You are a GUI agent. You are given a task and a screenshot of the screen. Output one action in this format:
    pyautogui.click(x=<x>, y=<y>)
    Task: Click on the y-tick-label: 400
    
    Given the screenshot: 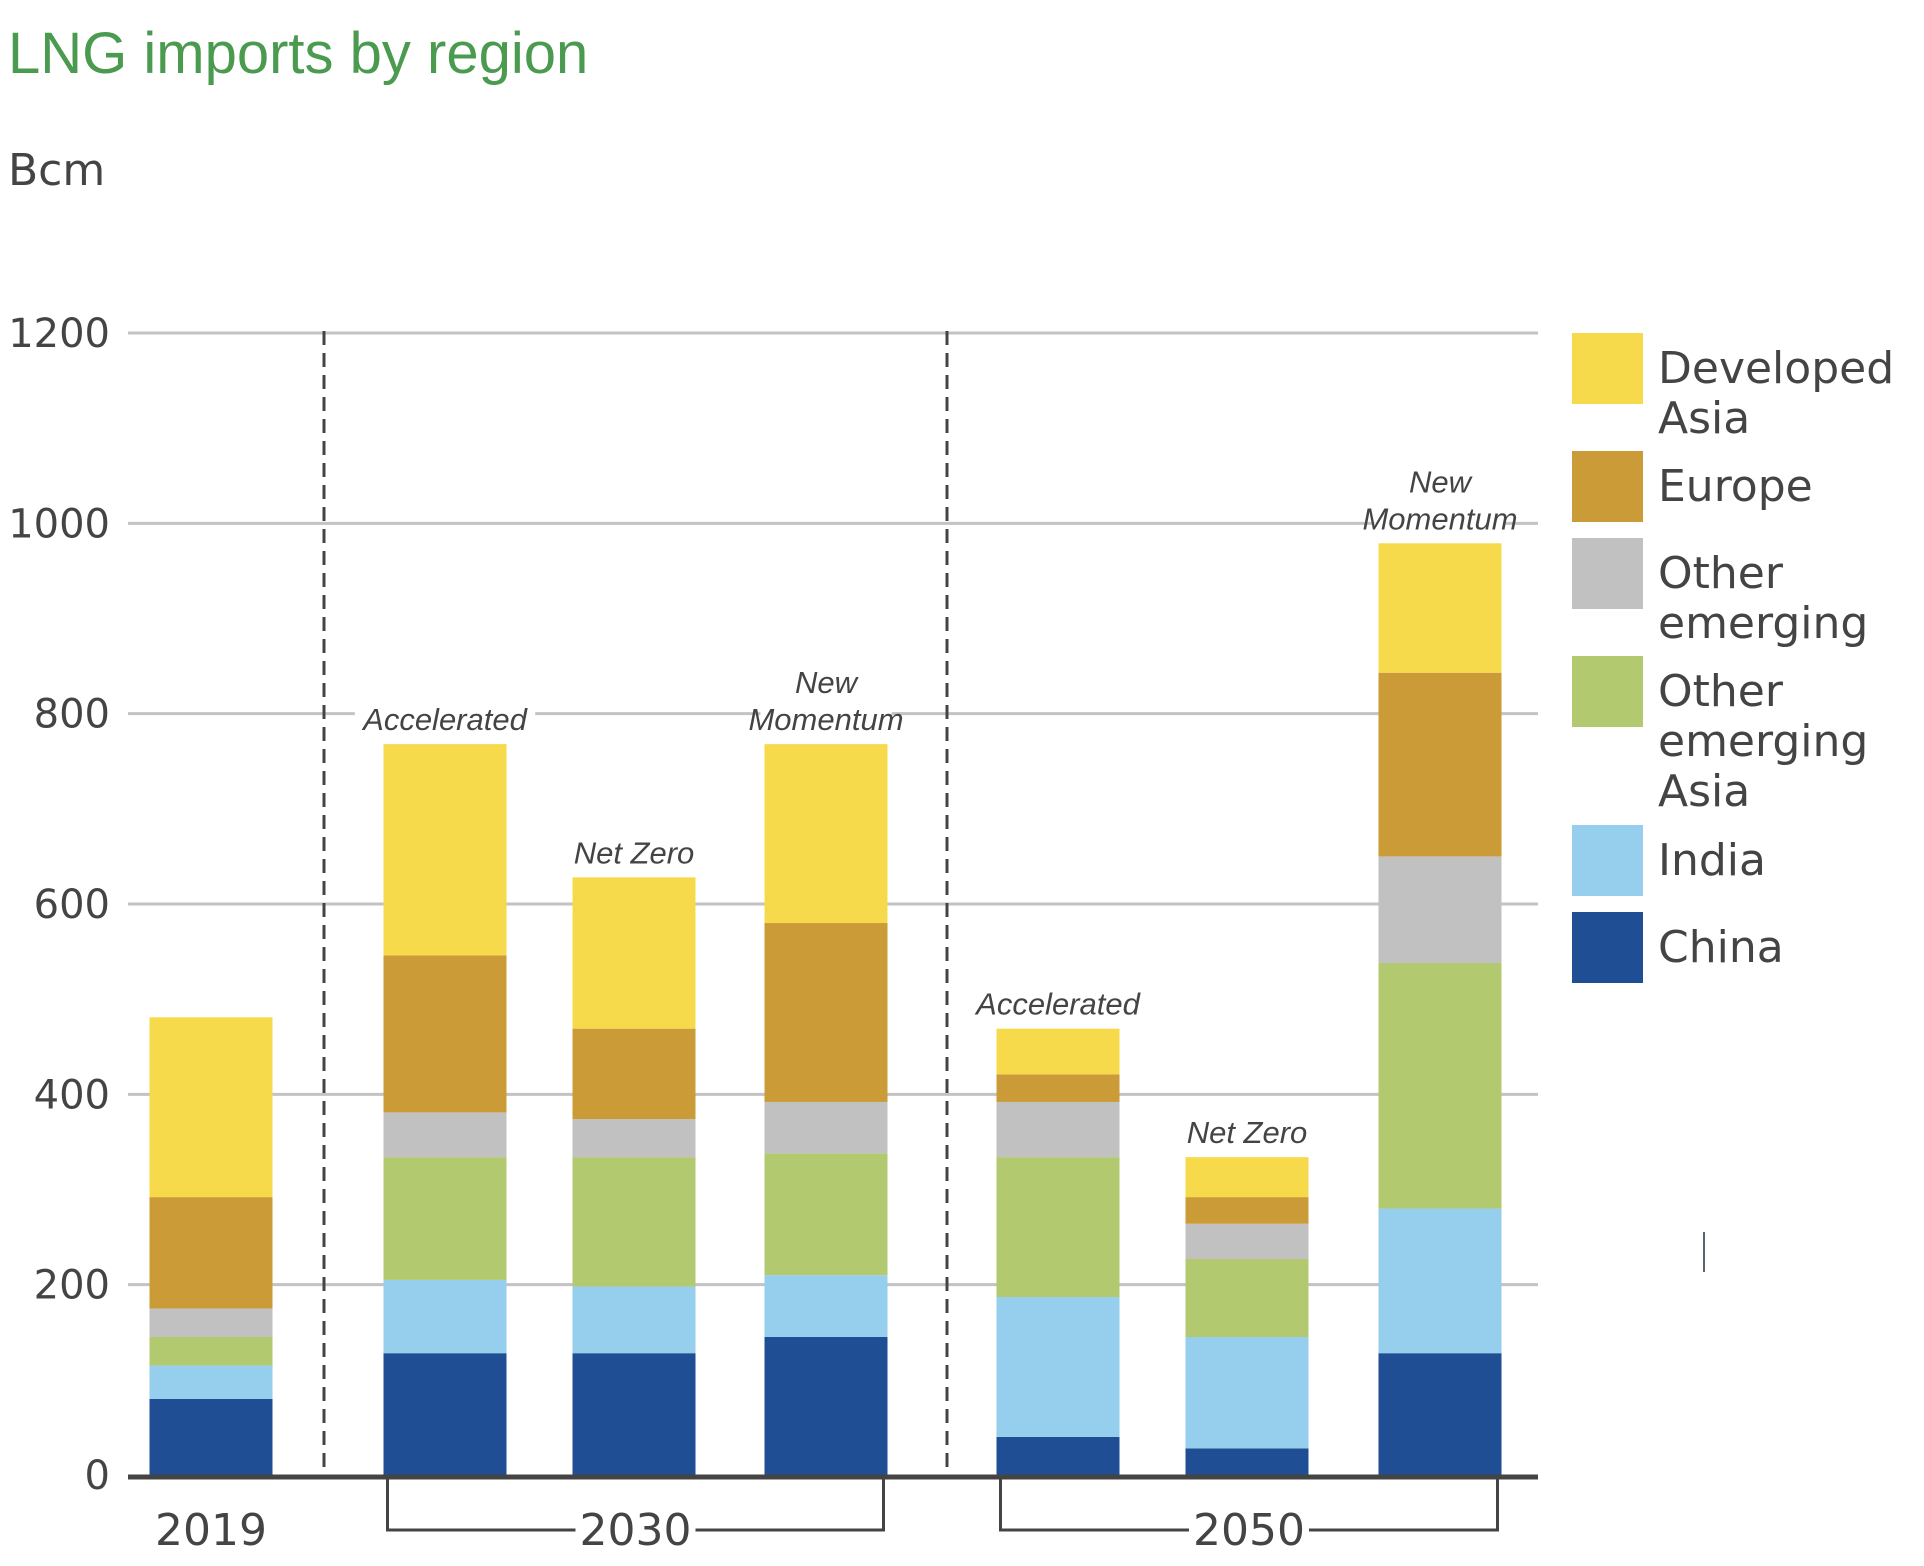 What is the action you would take?
    pyautogui.click(x=72, y=1095)
    